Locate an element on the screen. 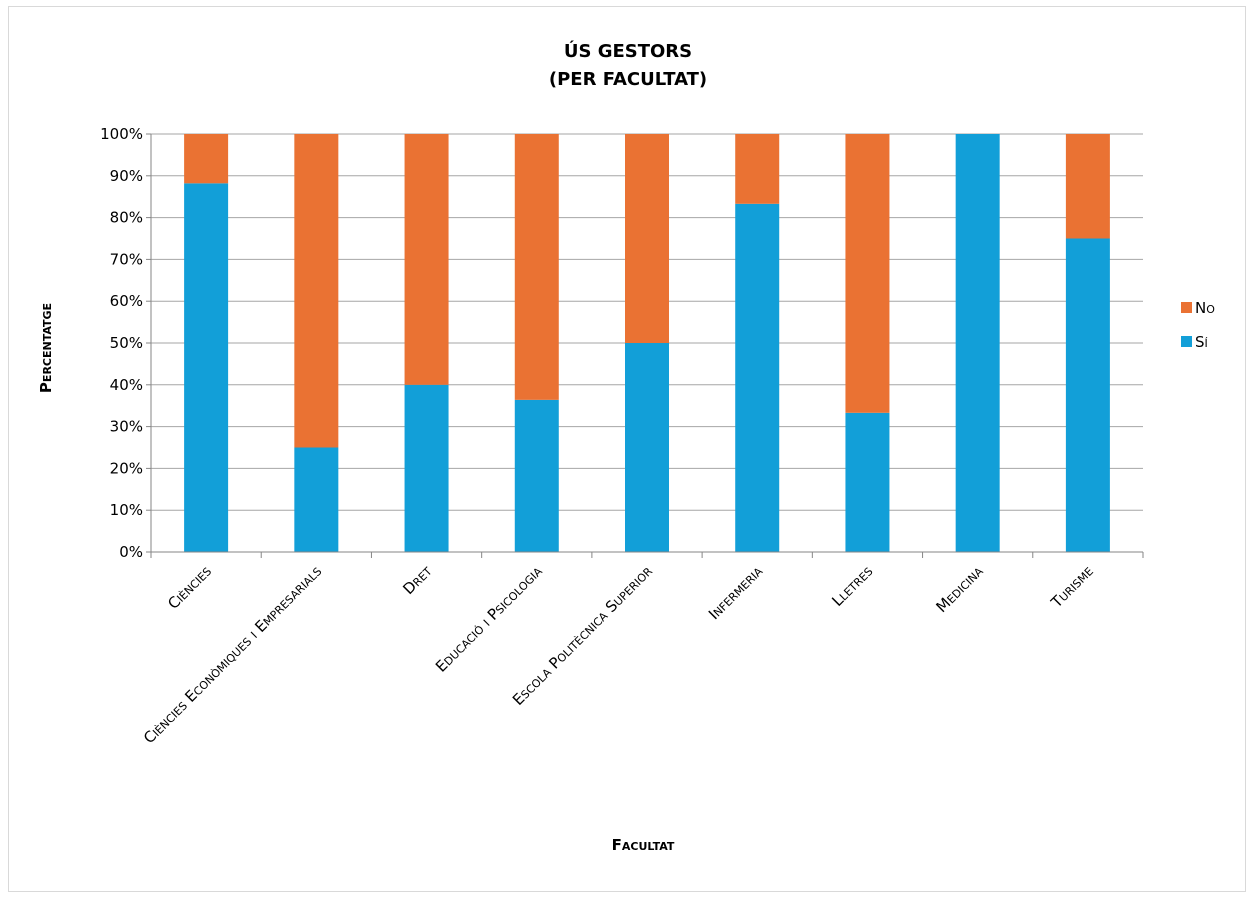  y-tick-label: 90% is located at coordinates (126, 176).